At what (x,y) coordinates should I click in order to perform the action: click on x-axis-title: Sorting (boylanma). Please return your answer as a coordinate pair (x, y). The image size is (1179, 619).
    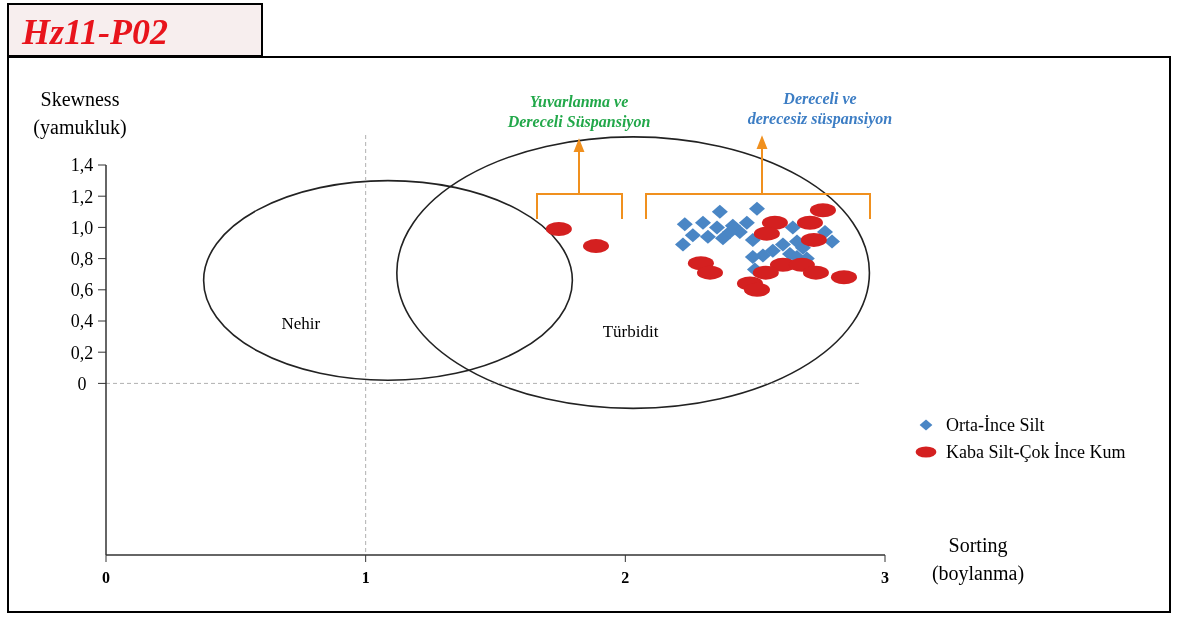
    Looking at the image, I should click on (978, 559).